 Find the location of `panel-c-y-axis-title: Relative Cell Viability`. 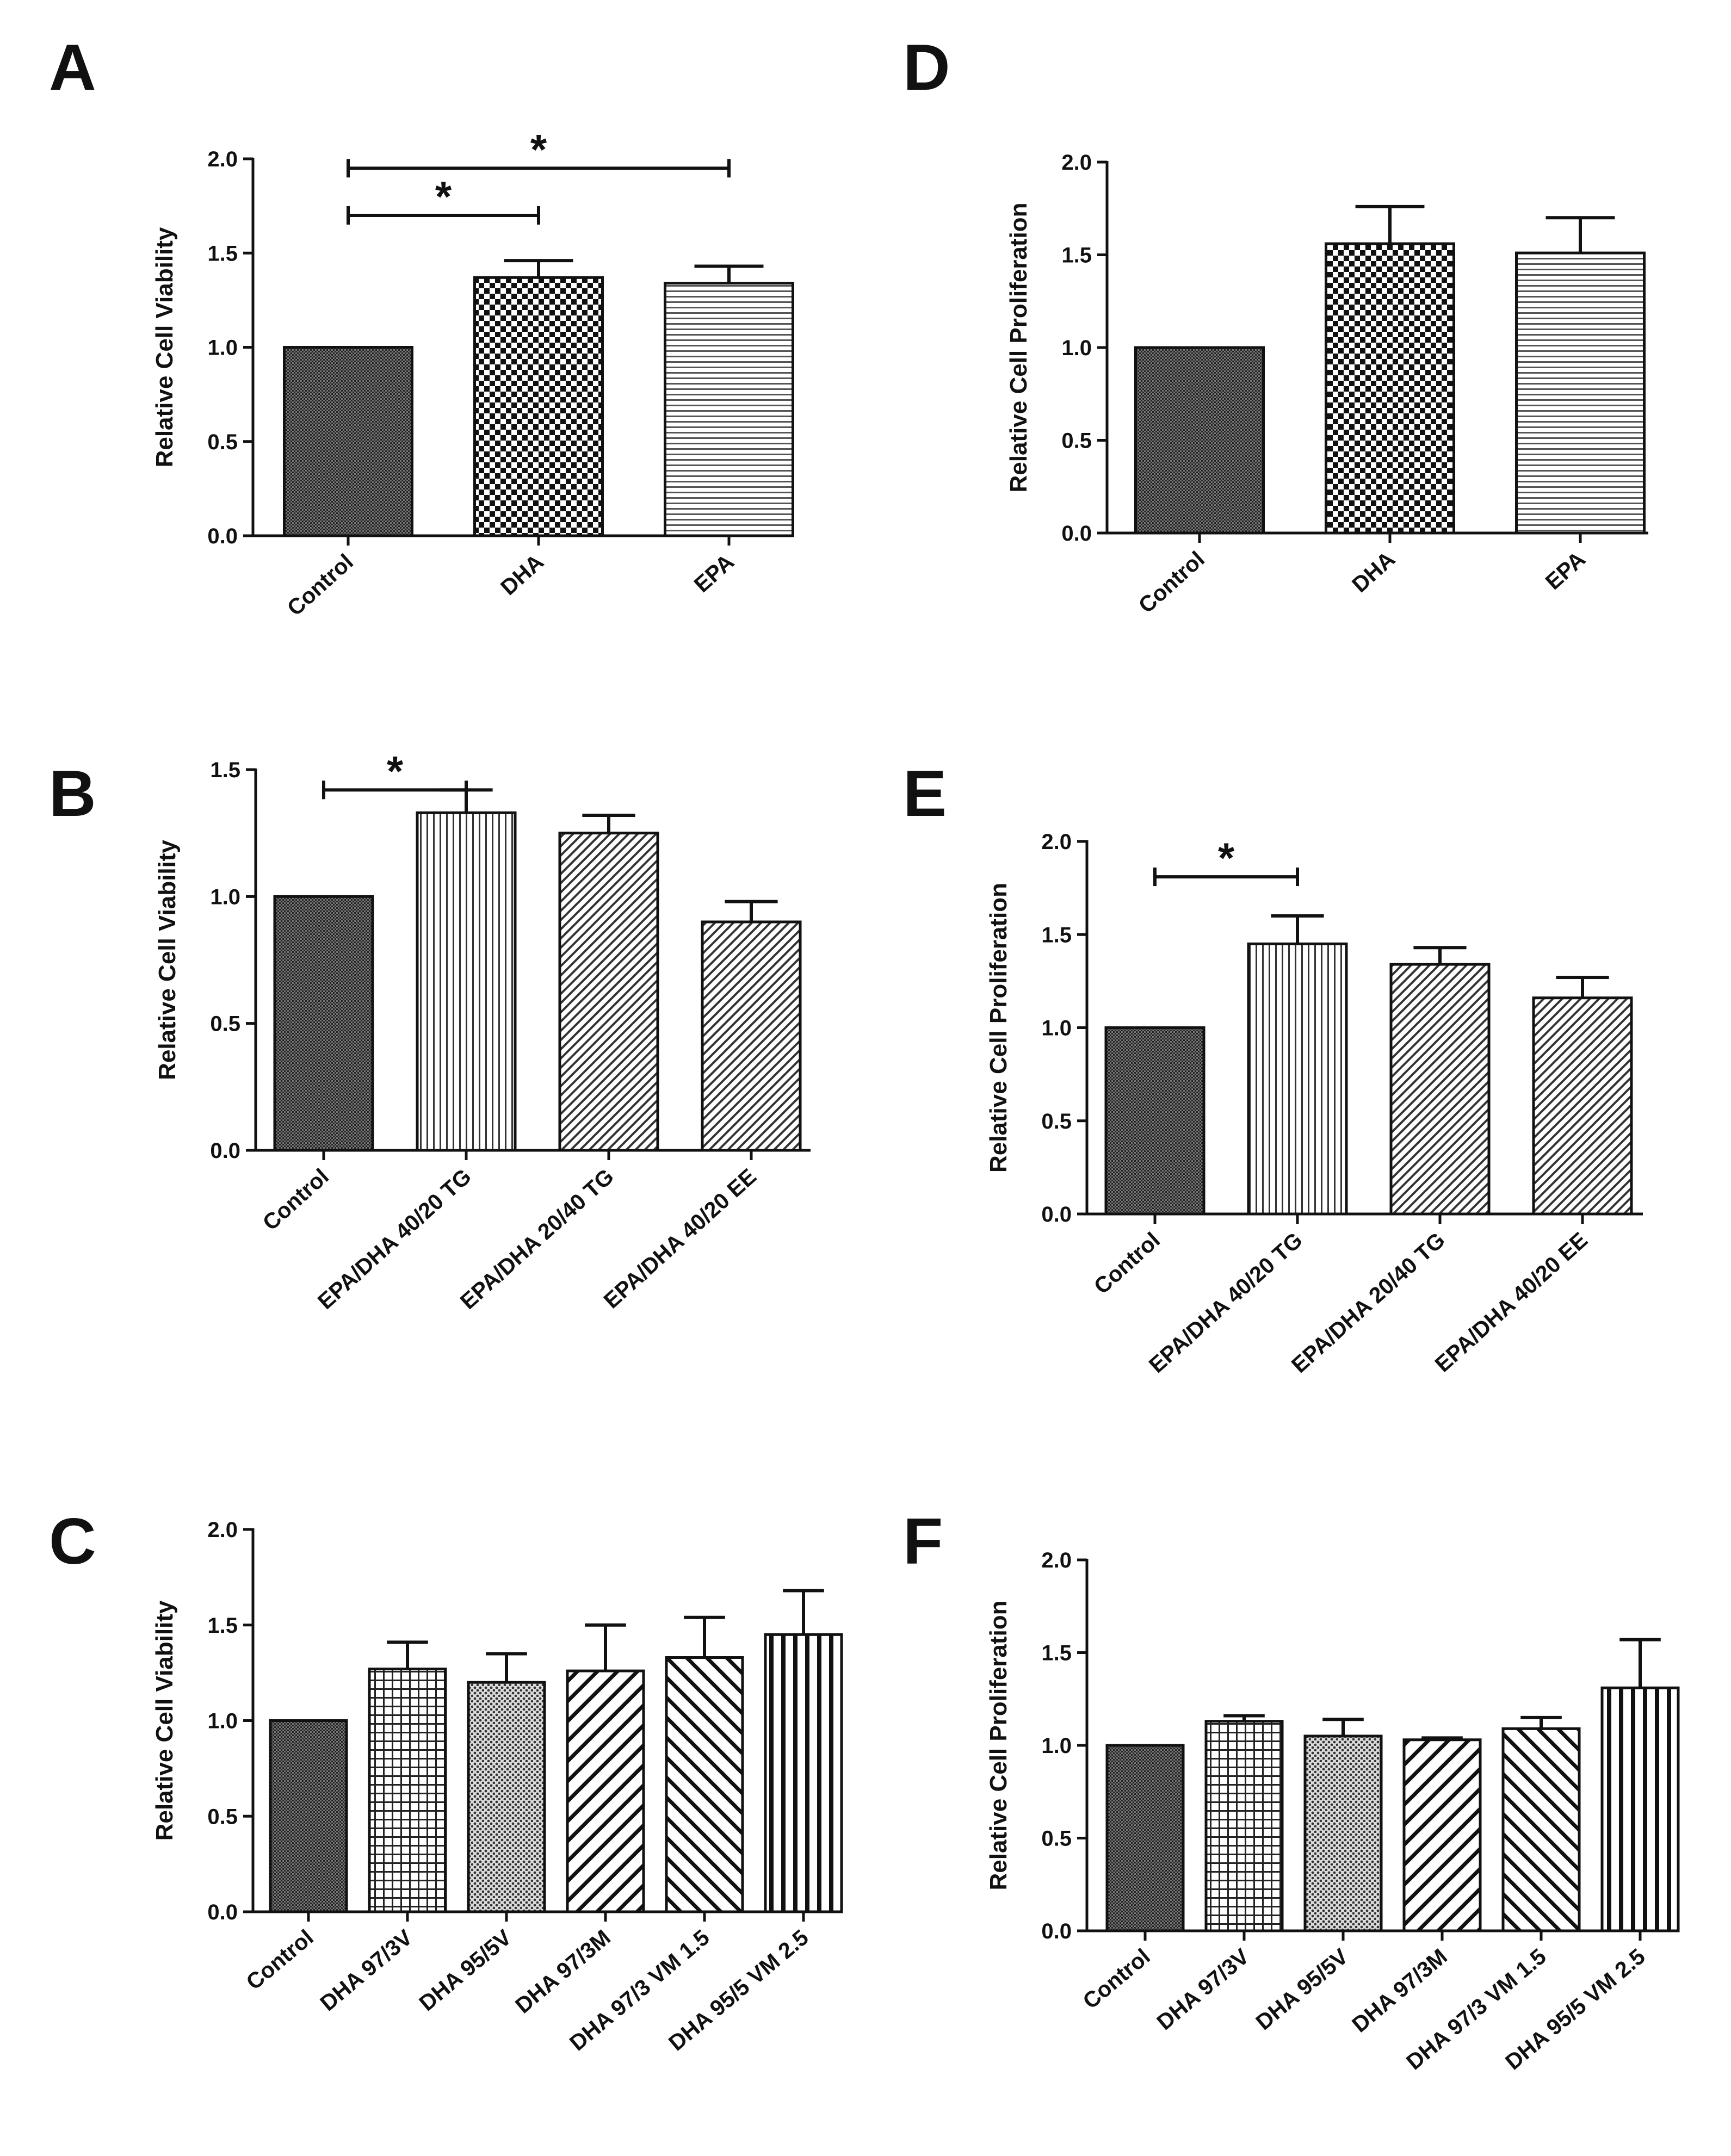

panel-c-y-axis-title: Relative Cell Viability is located at coordinates (164, 1720).